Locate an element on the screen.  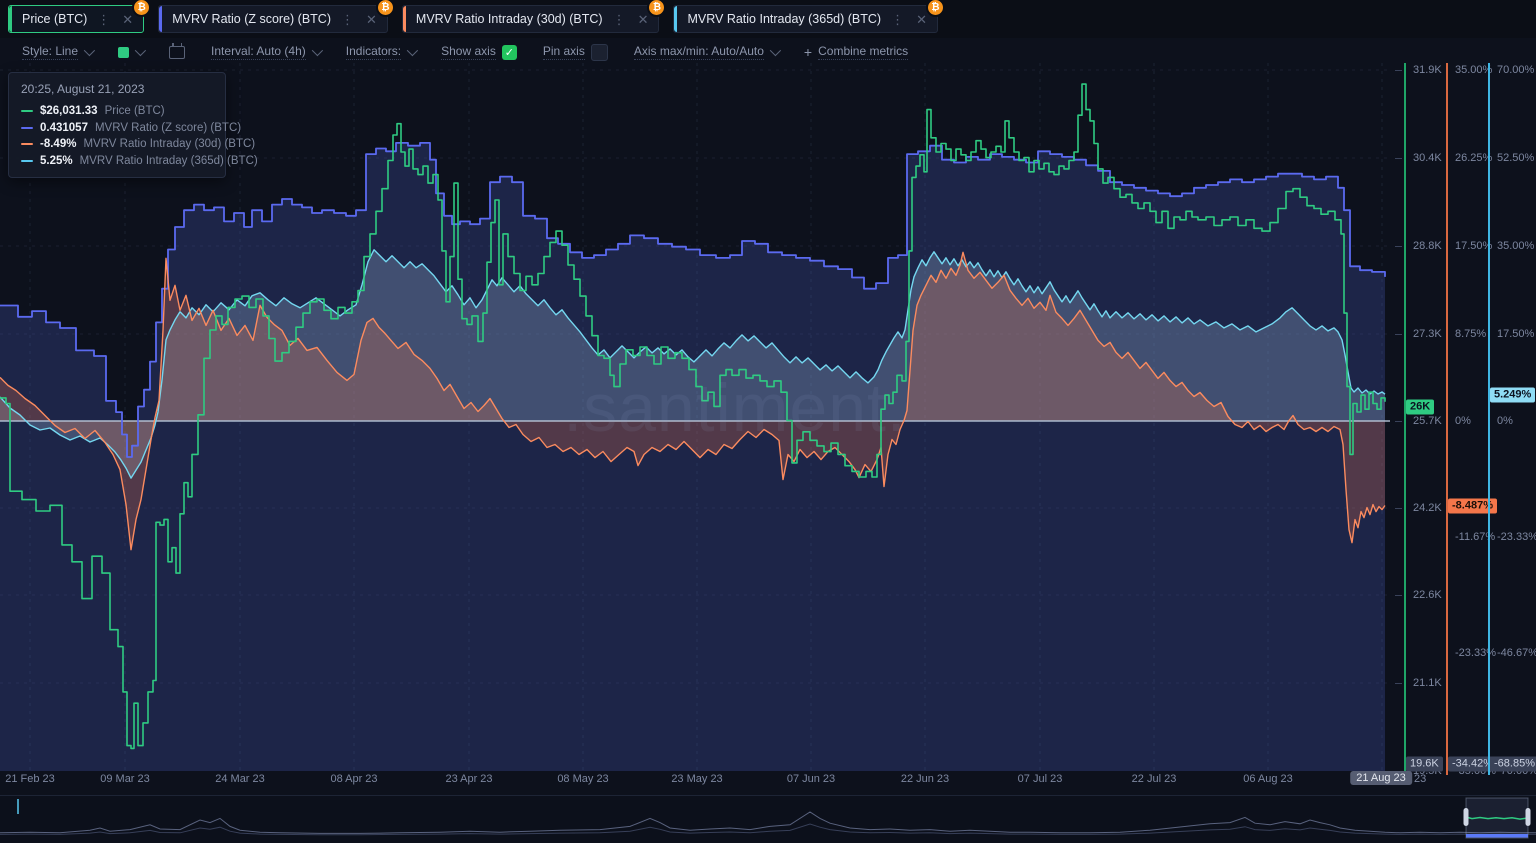
style-dropdown: Style: Line is located at coordinates (59, 52).